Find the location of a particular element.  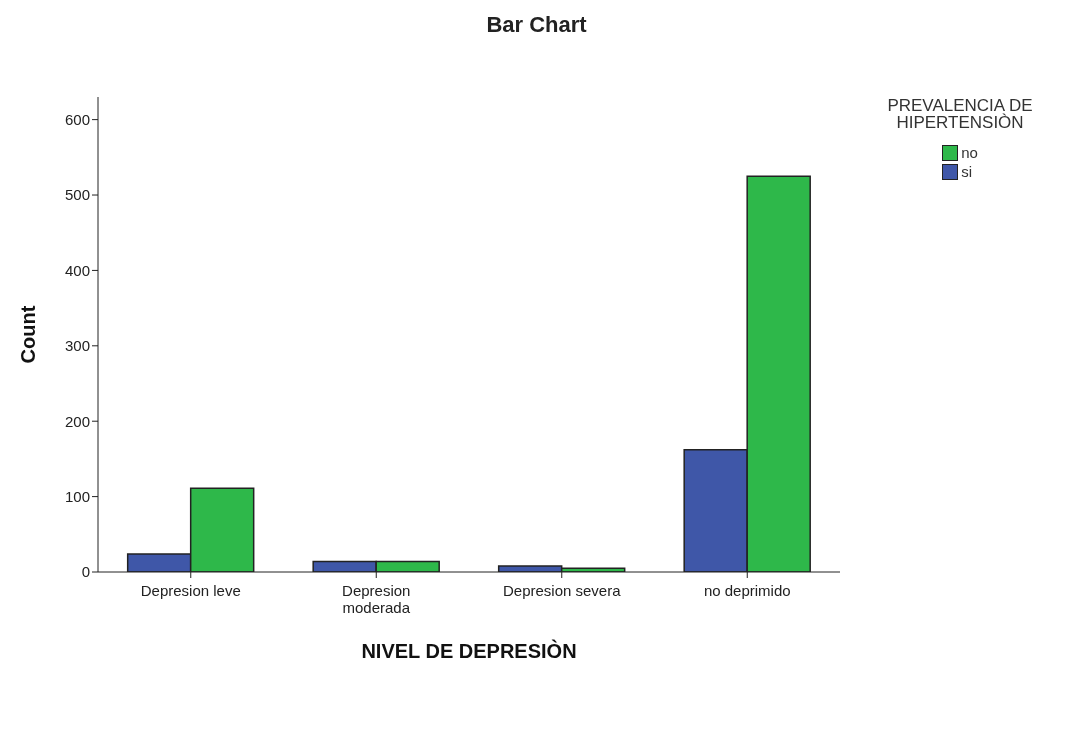

x-axis-title: NIVEL DE DEPRESIÒN is located at coordinates (469, 651).